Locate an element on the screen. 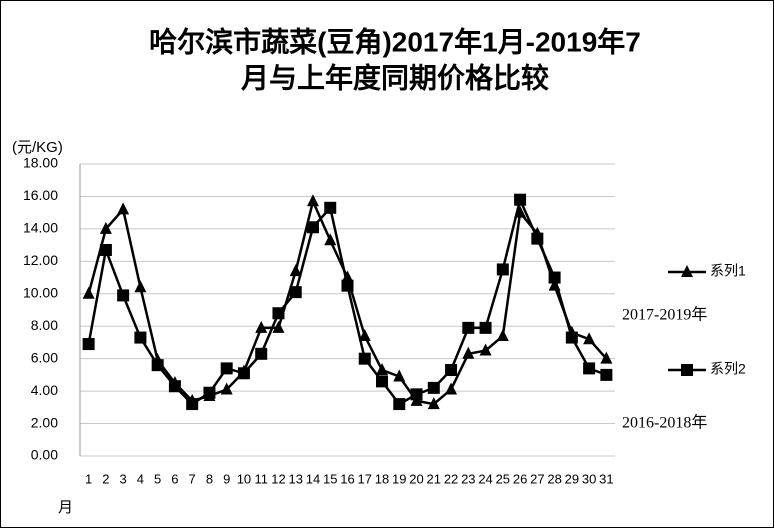 The image size is (774, 528). x-tick-label: 24 is located at coordinates (485, 478).